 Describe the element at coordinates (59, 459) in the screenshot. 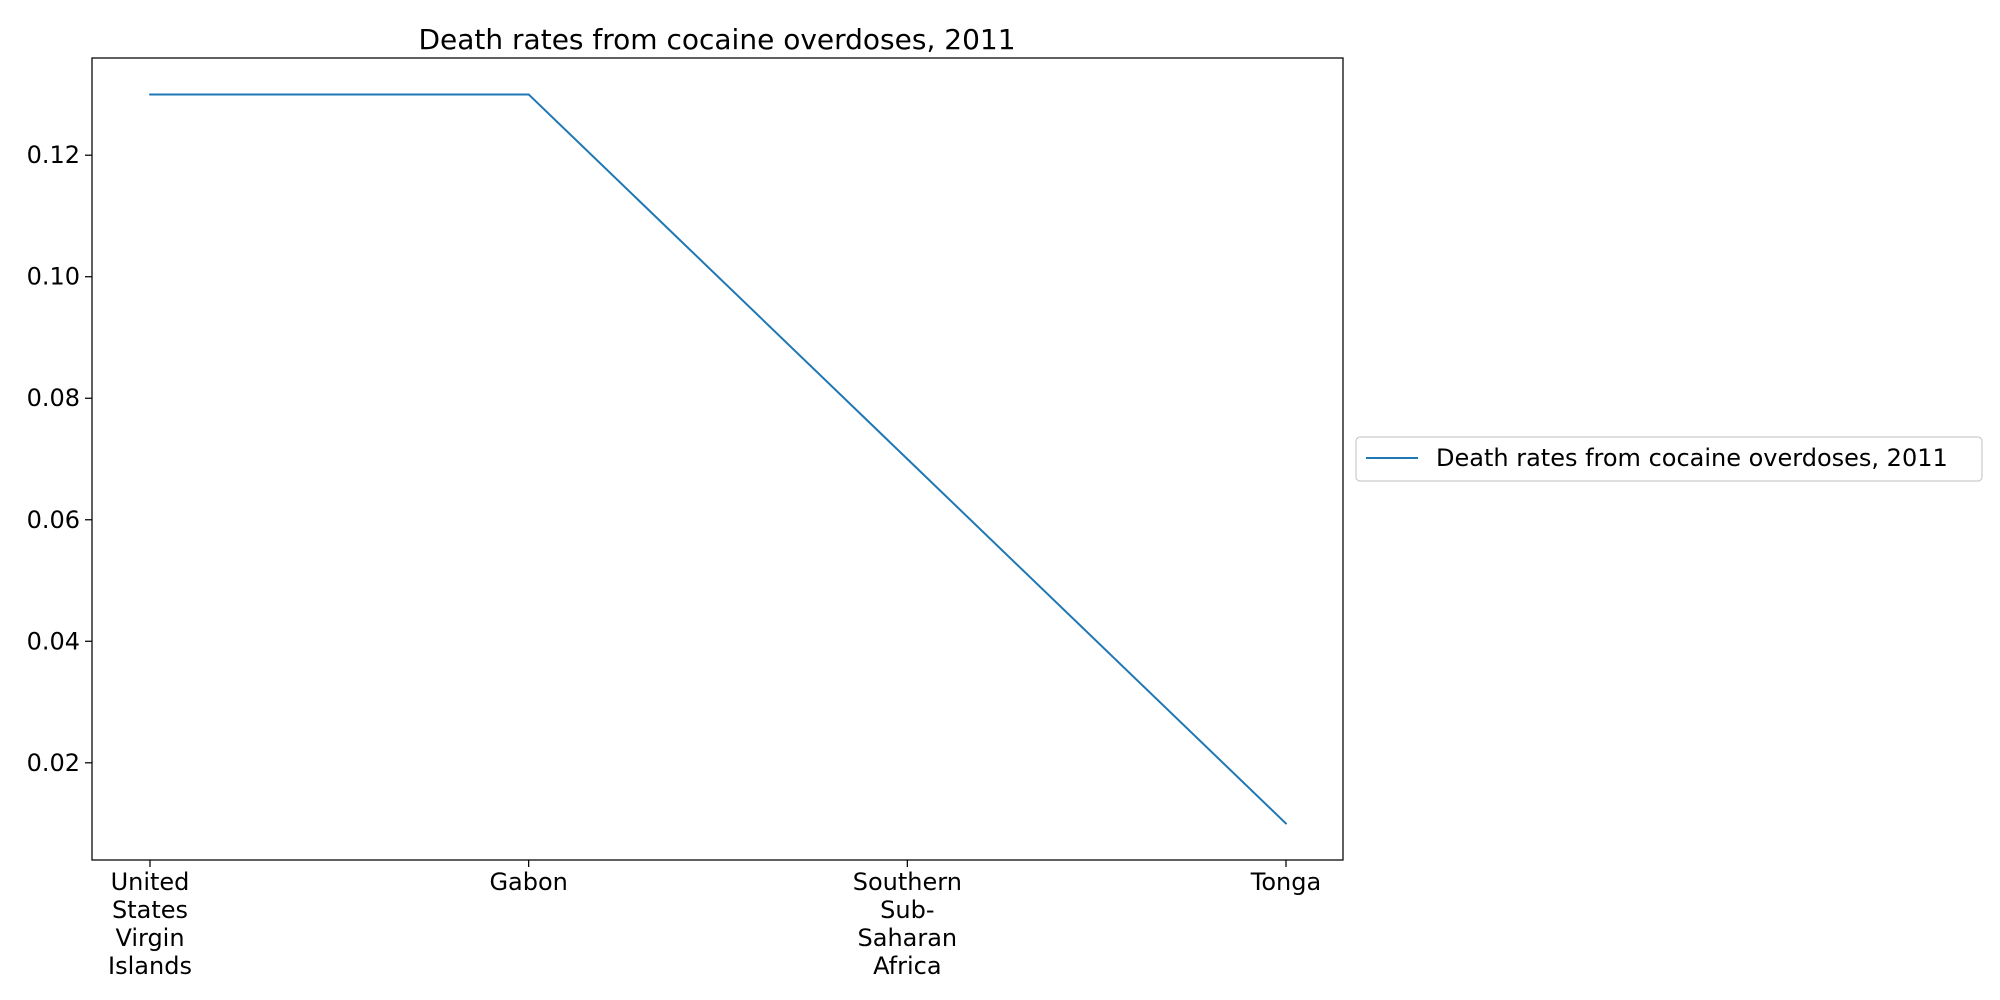

I see `y-axis: 0.02 0.04 0.06 0.08 0.10 0.12` at that location.